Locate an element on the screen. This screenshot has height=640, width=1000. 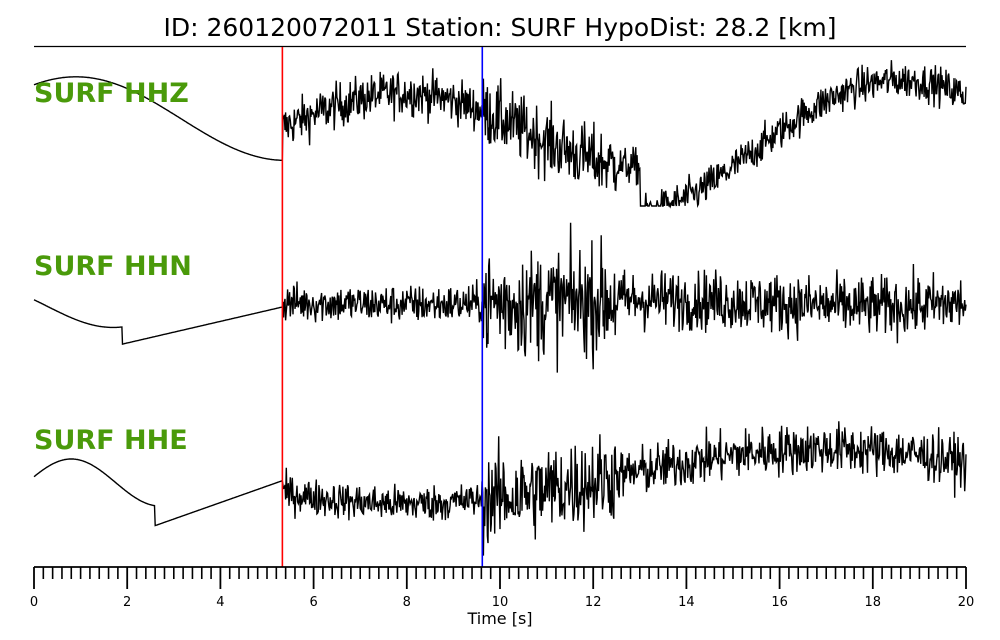
x-tick-label: 12 is located at coordinates (593, 602).